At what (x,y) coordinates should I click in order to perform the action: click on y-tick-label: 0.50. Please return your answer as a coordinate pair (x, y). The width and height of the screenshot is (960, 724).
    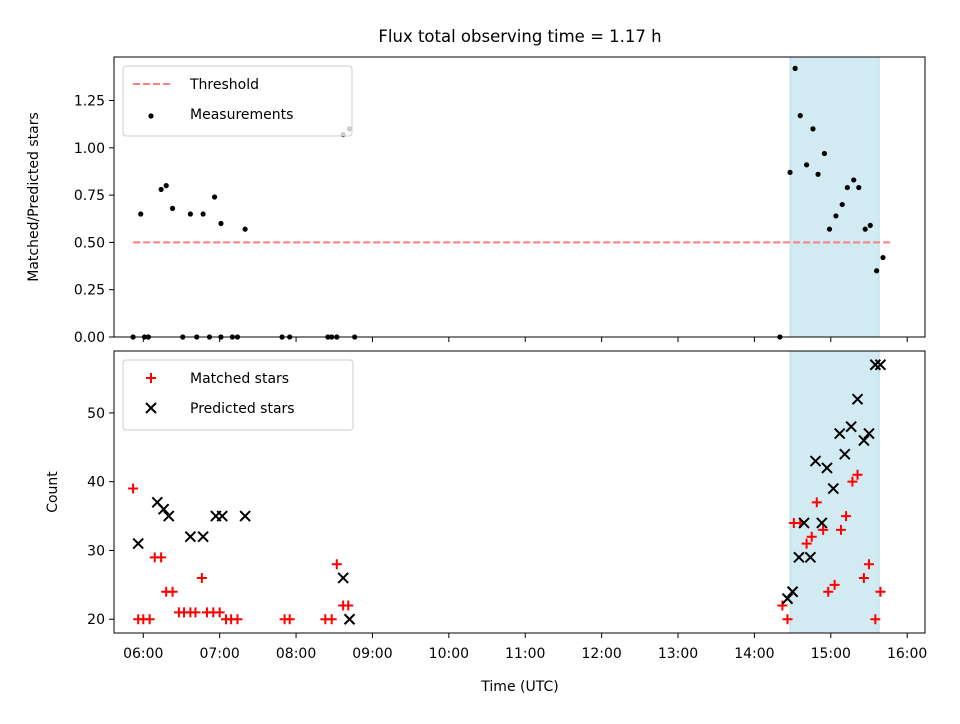
    Looking at the image, I should click on (89, 243).